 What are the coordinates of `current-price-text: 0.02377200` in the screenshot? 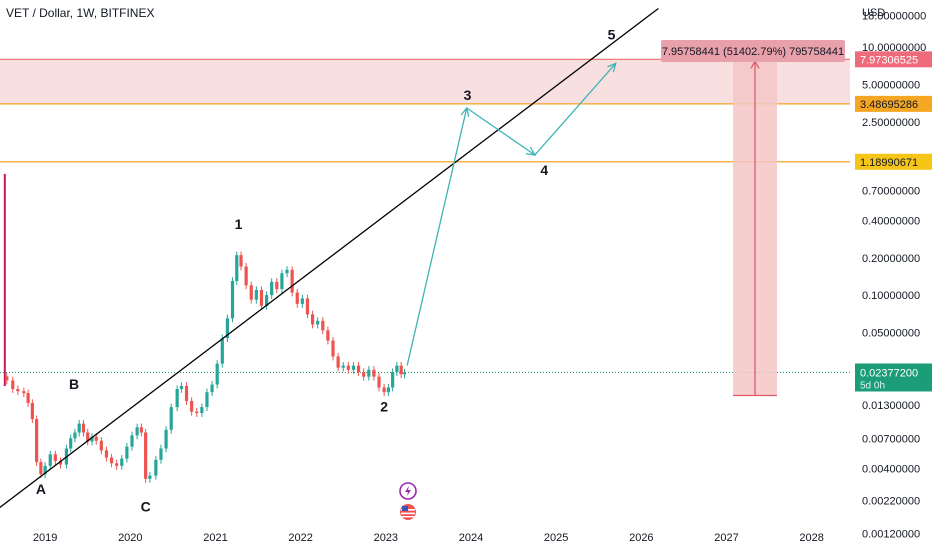 It's located at (889, 373).